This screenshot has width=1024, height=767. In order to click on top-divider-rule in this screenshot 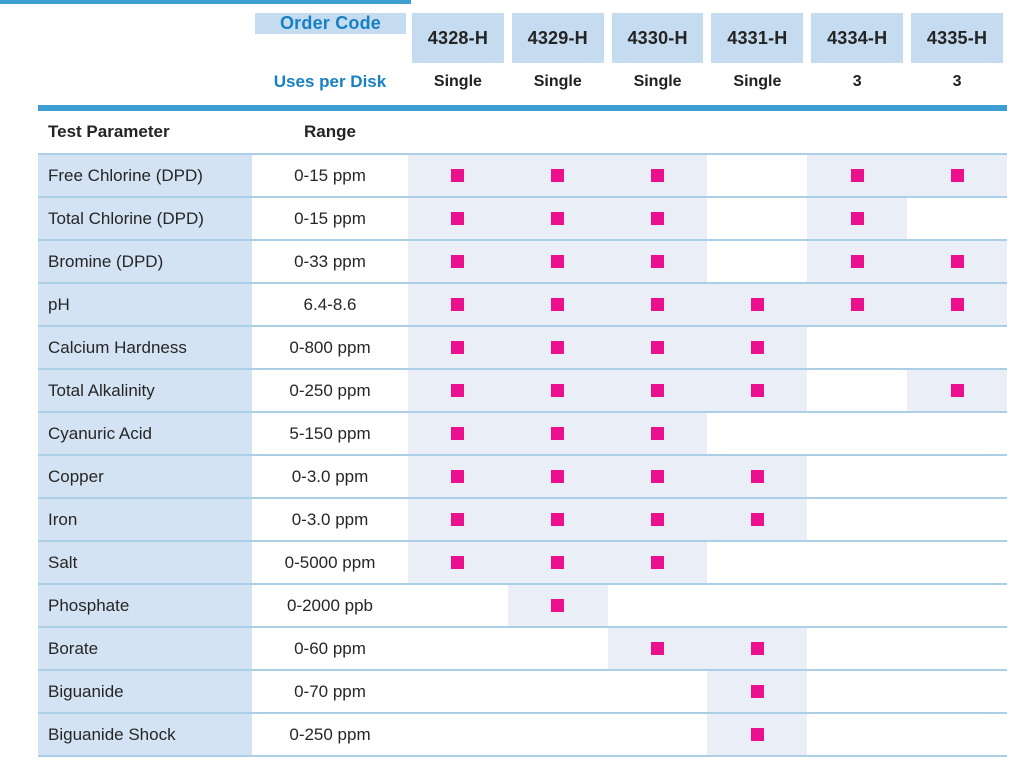, I will do `click(205, 2)`.